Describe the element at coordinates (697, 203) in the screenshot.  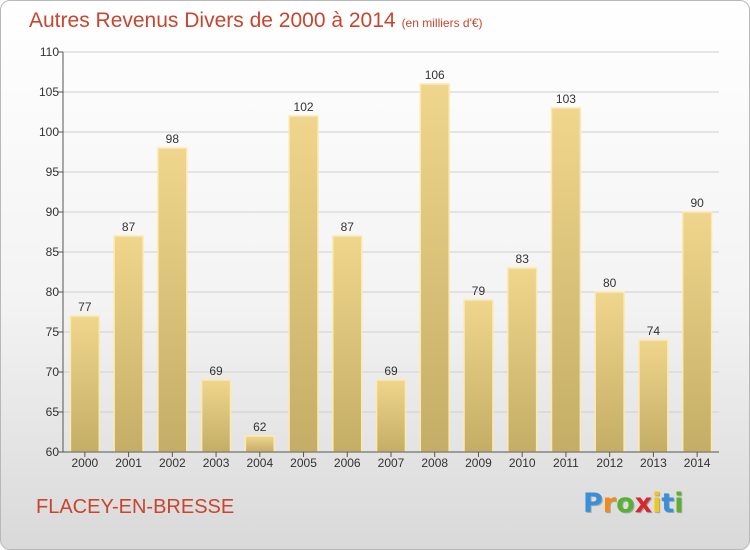
I see `data-label: 90` at that location.